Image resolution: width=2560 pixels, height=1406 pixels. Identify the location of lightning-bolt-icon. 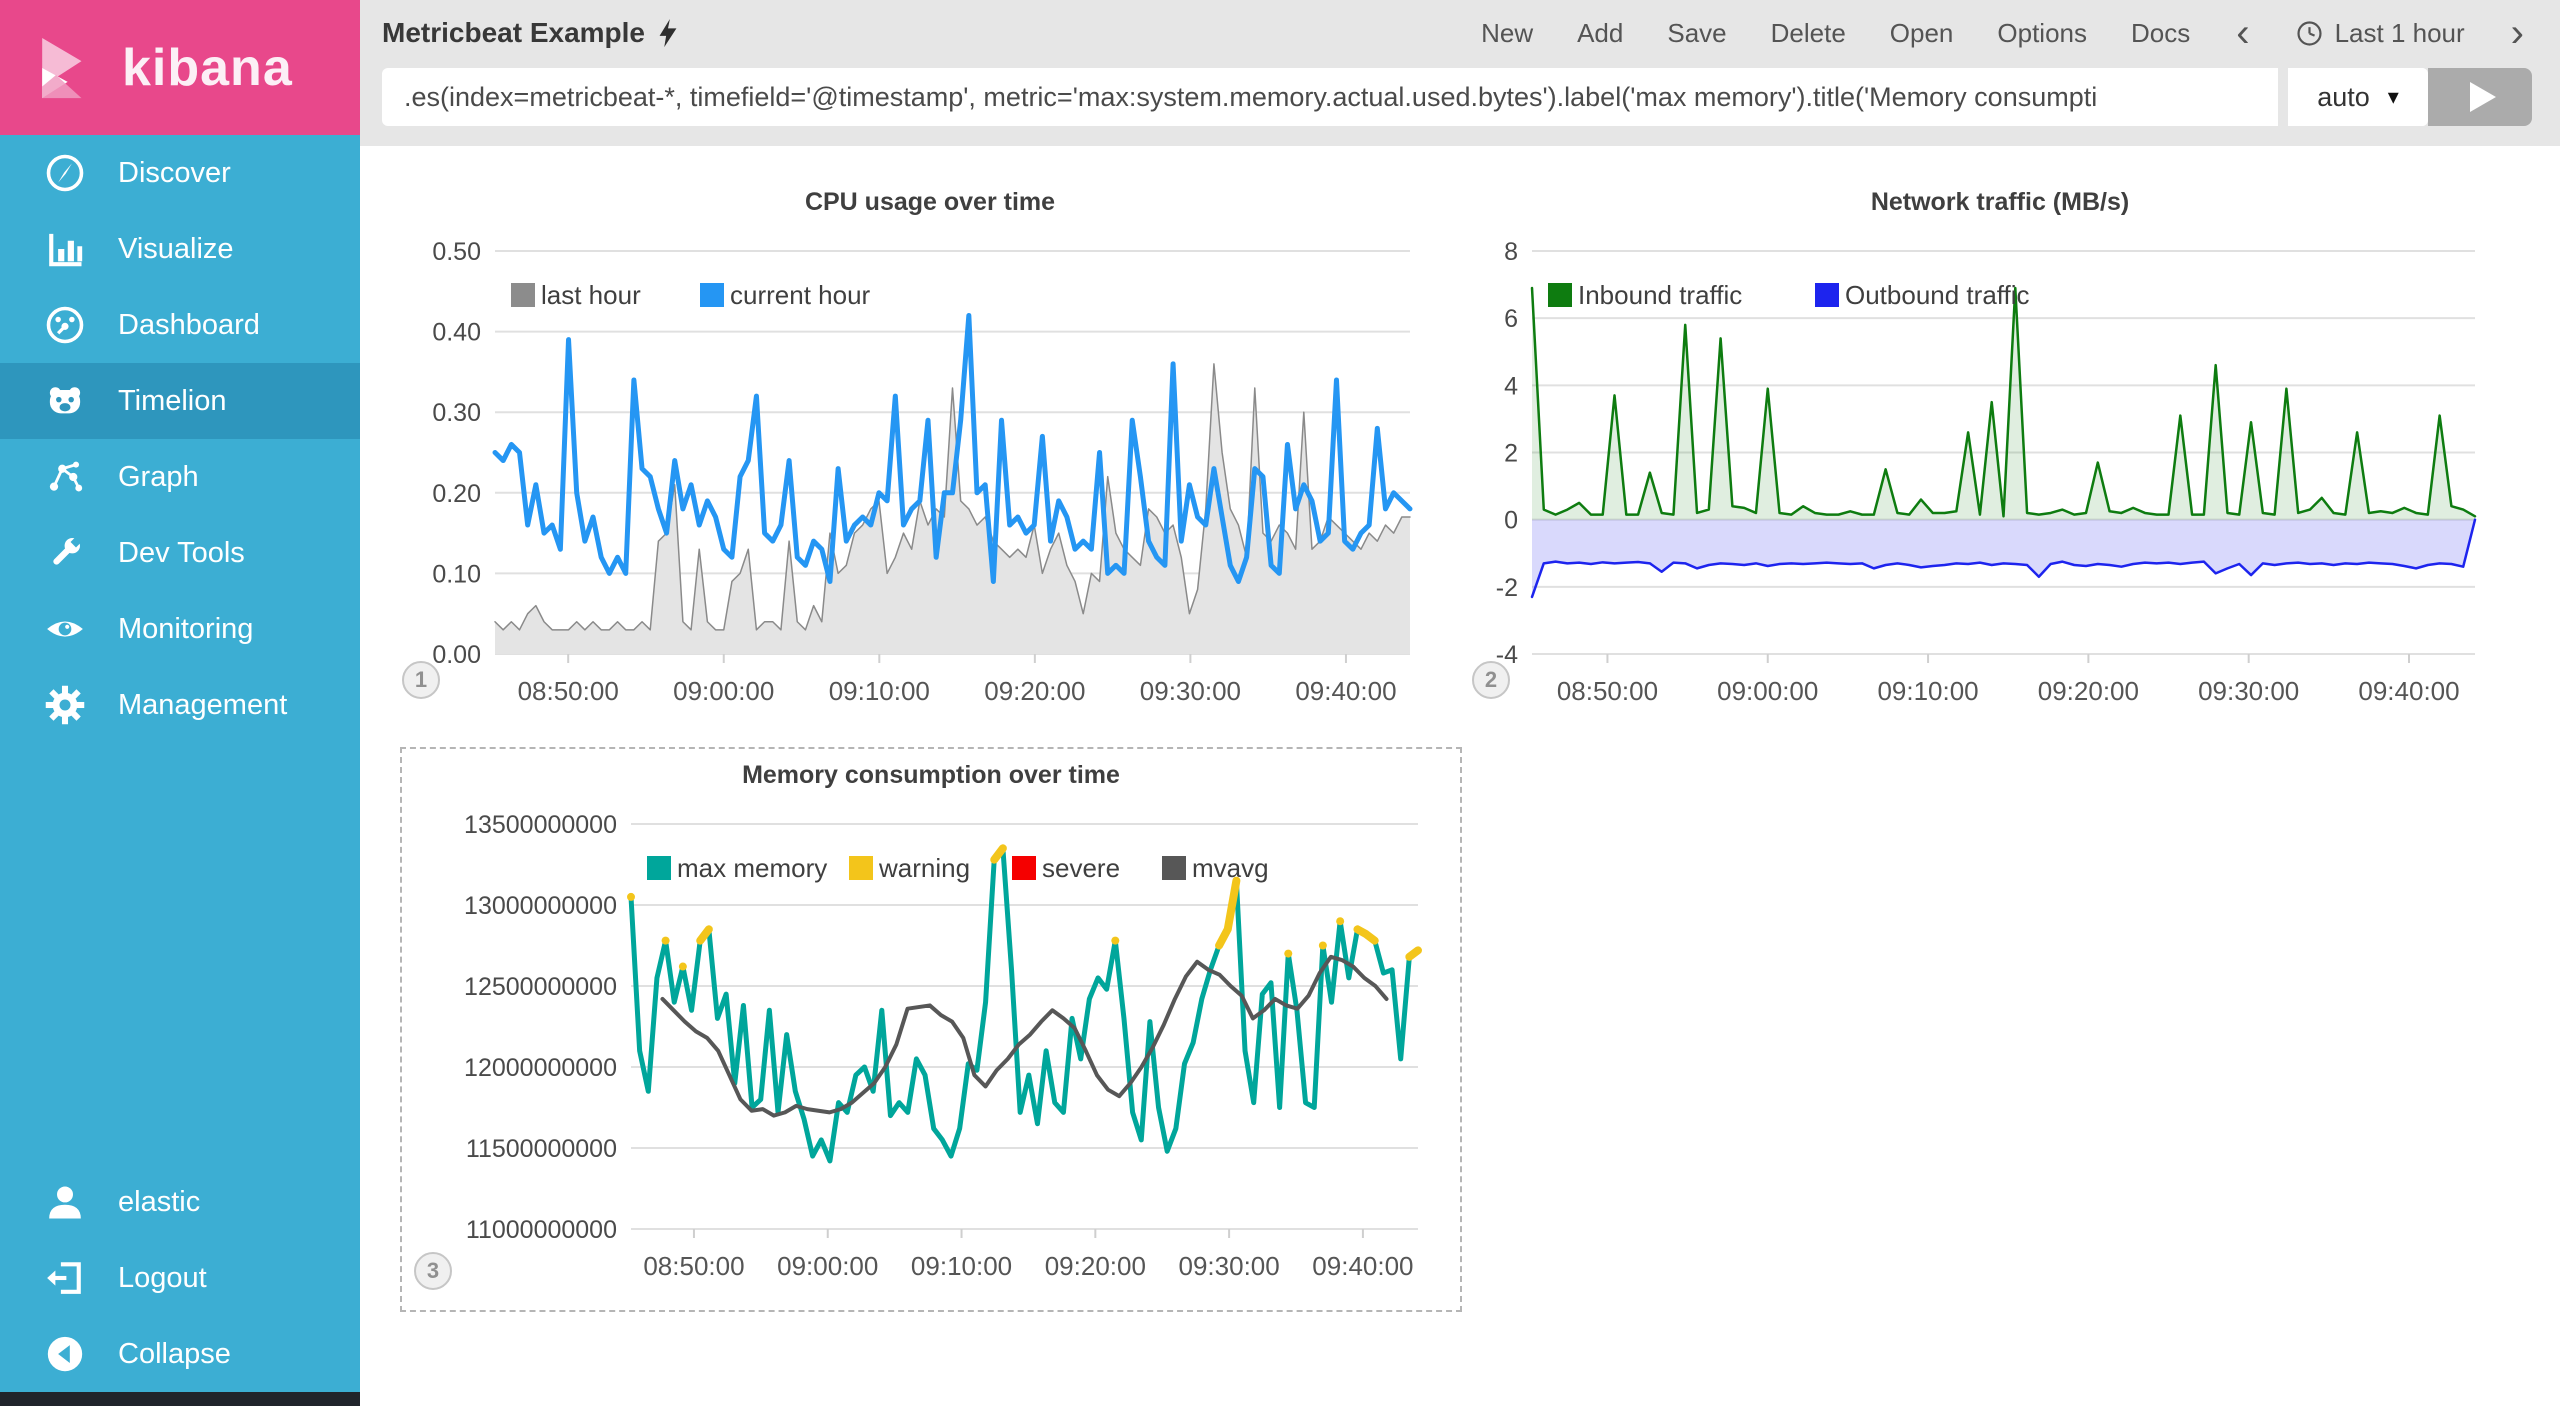
(668, 33).